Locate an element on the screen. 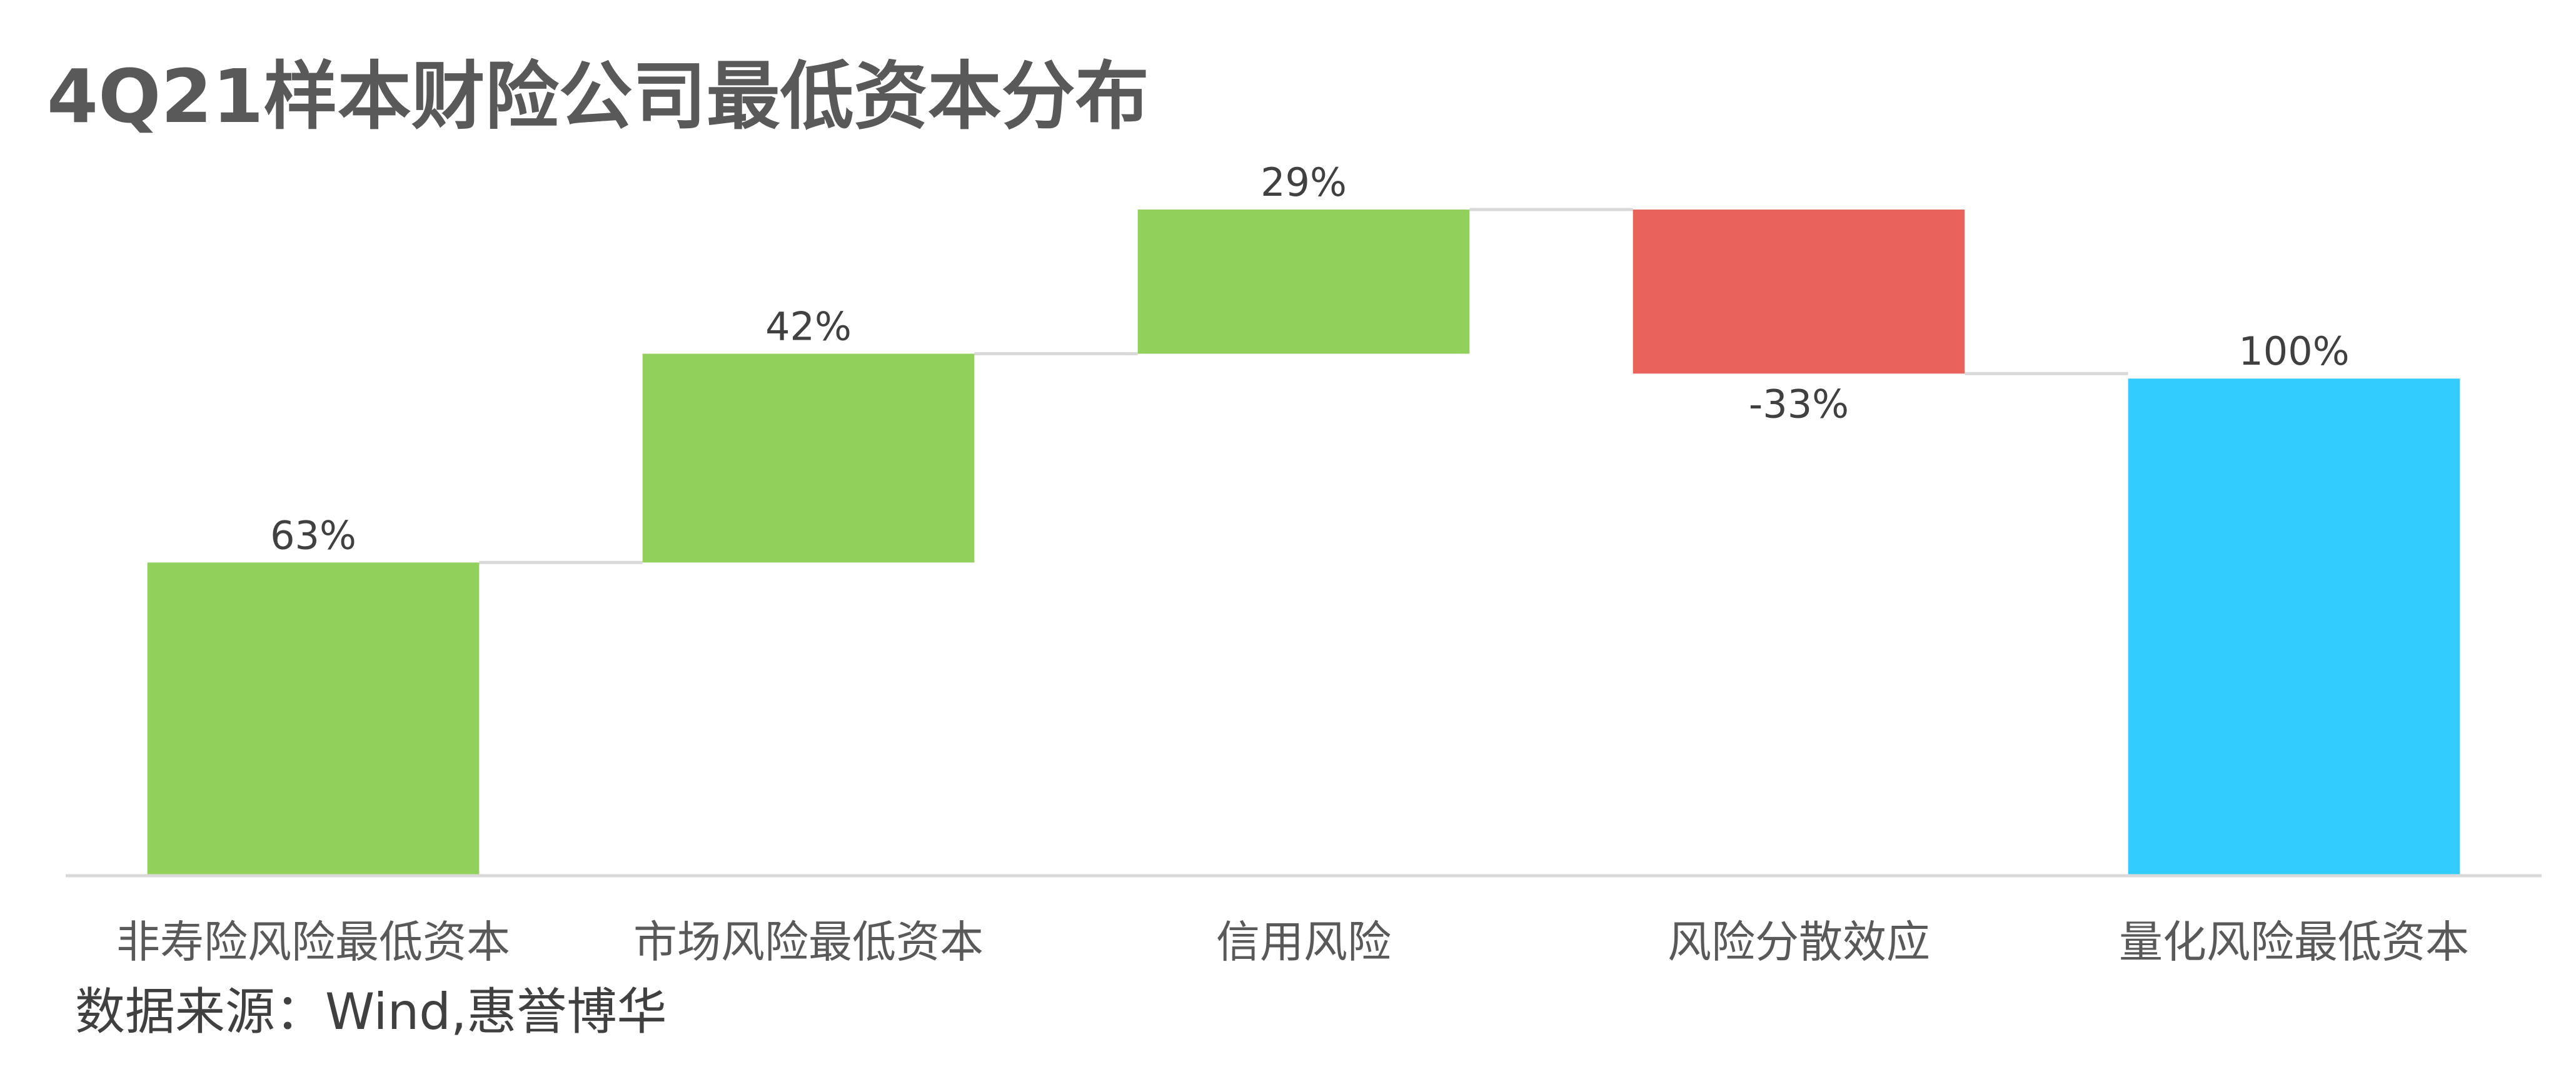 This screenshot has width=2576, height=1079. category-label-2: 市场风险最低资本 is located at coordinates (808, 942).